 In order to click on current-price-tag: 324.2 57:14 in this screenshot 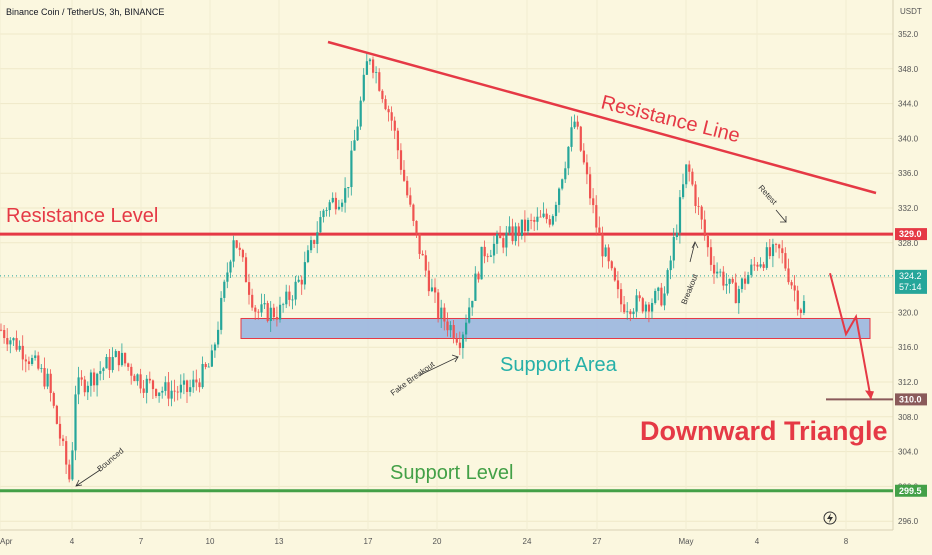, I will do `click(911, 281)`.